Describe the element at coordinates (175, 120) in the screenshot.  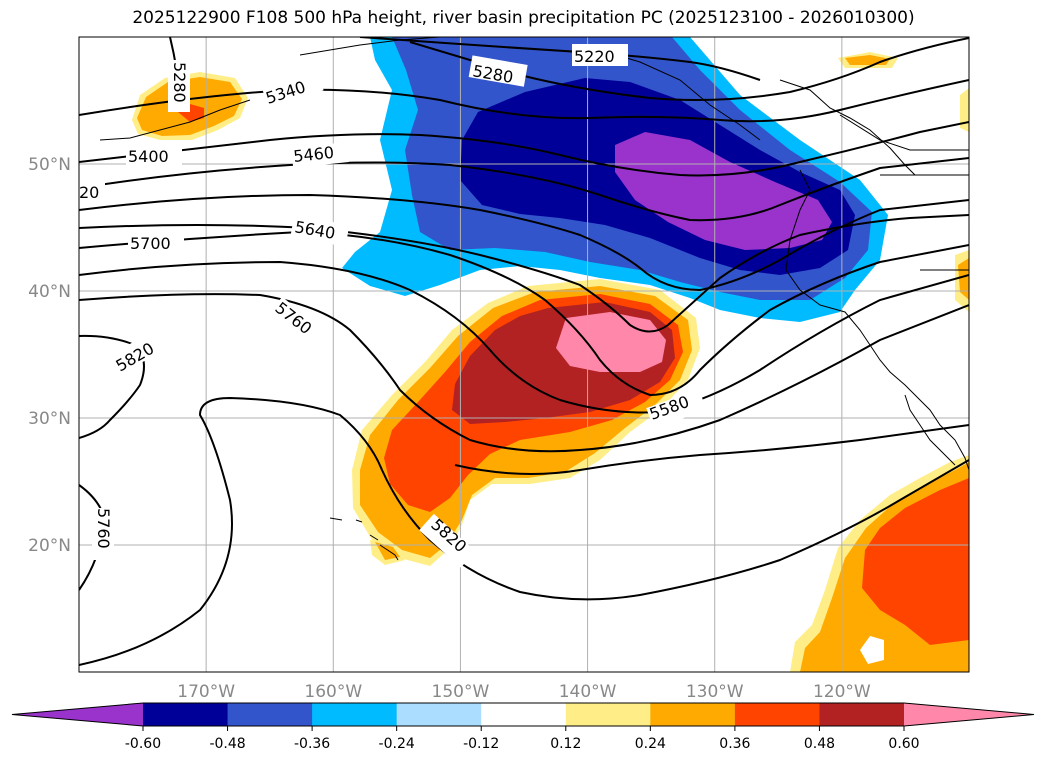
I see `coastline-aleutians` at that location.